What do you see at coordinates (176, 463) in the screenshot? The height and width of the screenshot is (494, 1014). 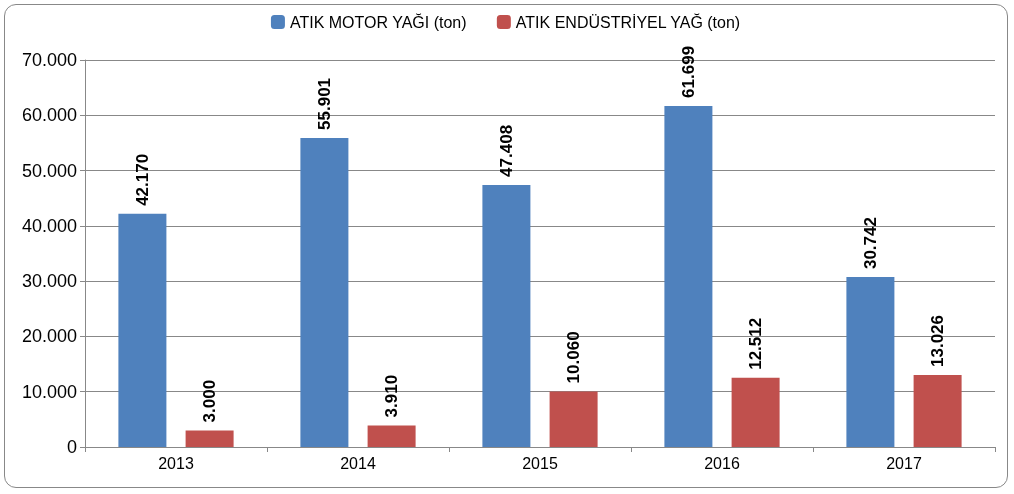 I see `x-tick-label: 2013` at bounding box center [176, 463].